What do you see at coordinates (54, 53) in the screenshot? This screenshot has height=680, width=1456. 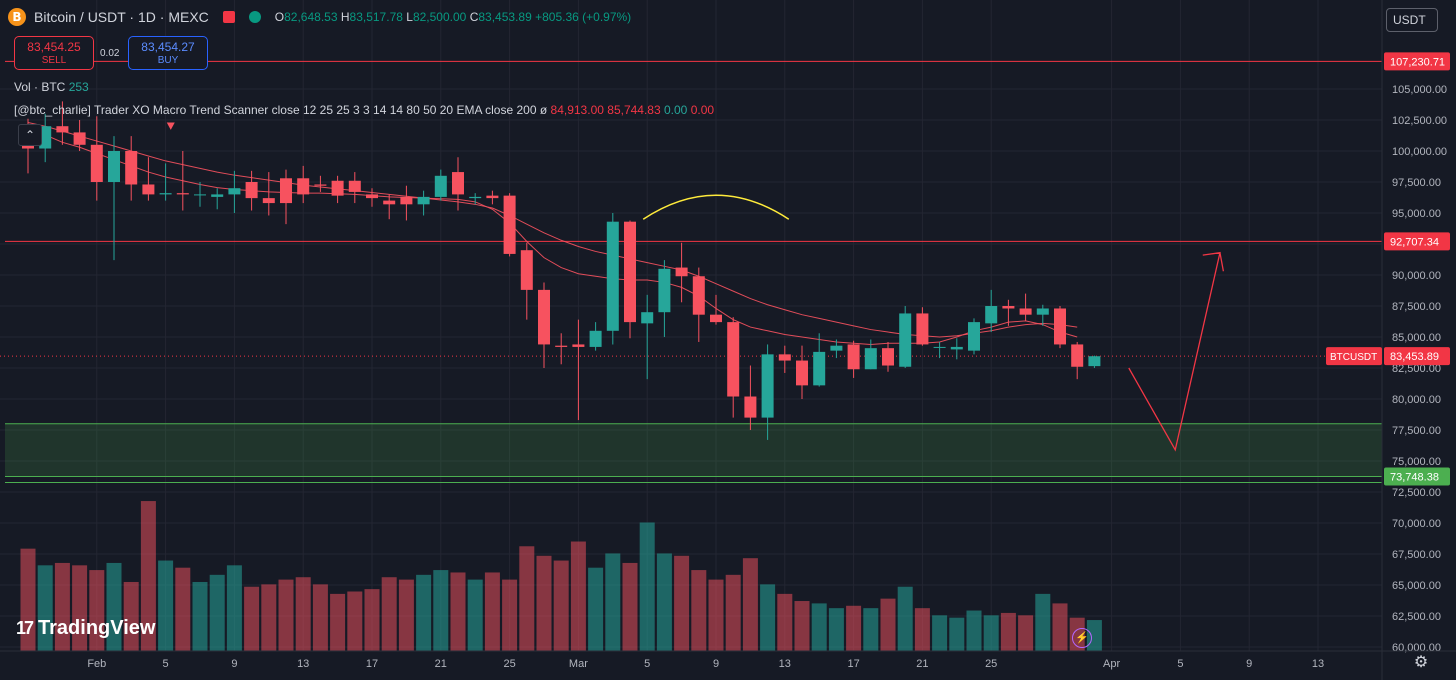 I see `sell-button: 83,454.25 SELL` at bounding box center [54, 53].